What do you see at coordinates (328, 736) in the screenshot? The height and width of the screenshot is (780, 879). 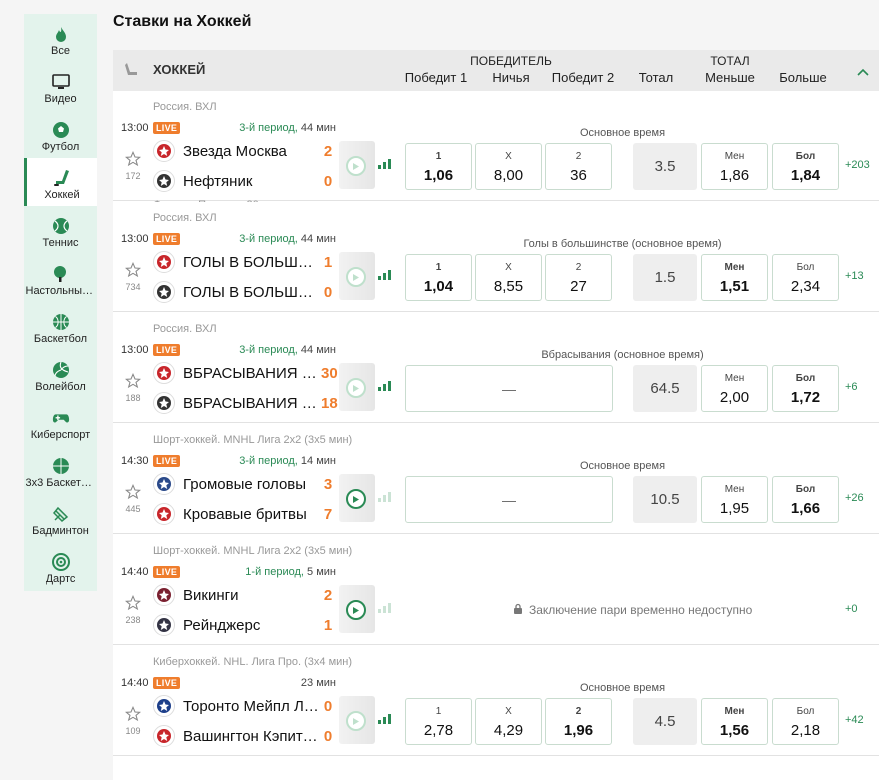 I see `score-away: 0` at bounding box center [328, 736].